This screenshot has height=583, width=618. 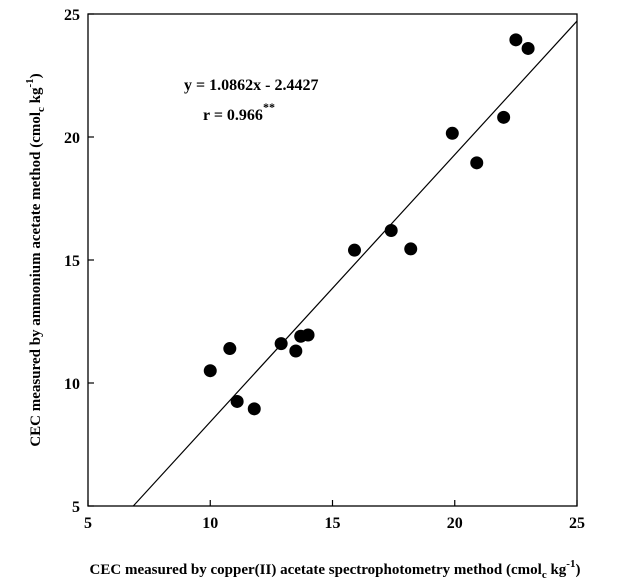 What do you see at coordinates (76, 507) in the screenshot?
I see `y-tick-label: 5` at bounding box center [76, 507].